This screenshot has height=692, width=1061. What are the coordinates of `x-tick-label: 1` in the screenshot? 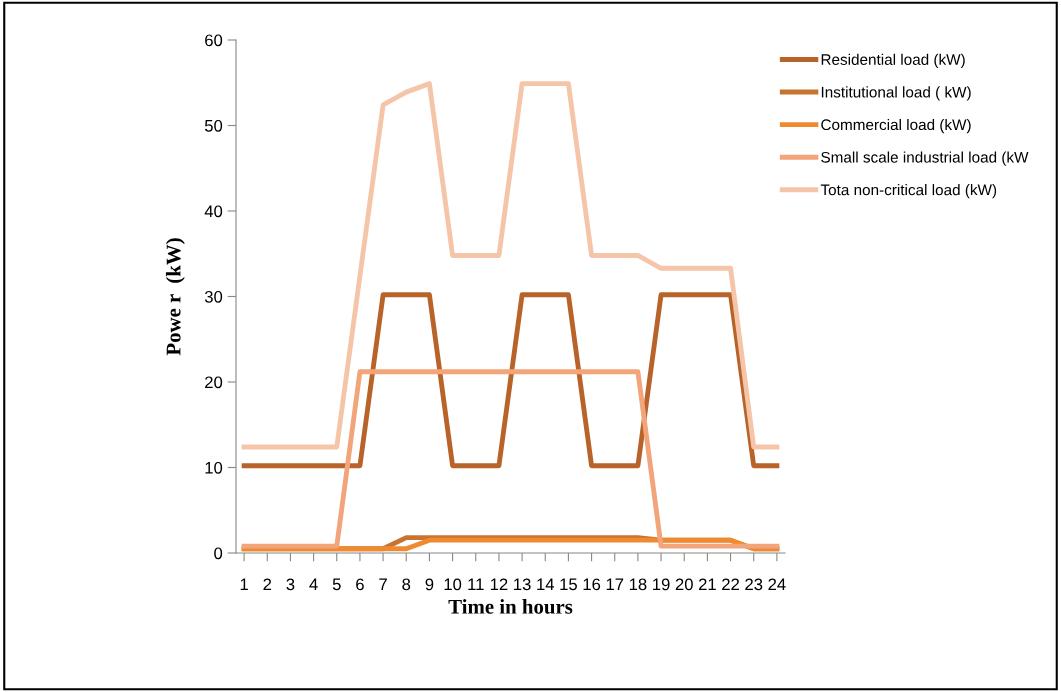 It's located at (244, 584).